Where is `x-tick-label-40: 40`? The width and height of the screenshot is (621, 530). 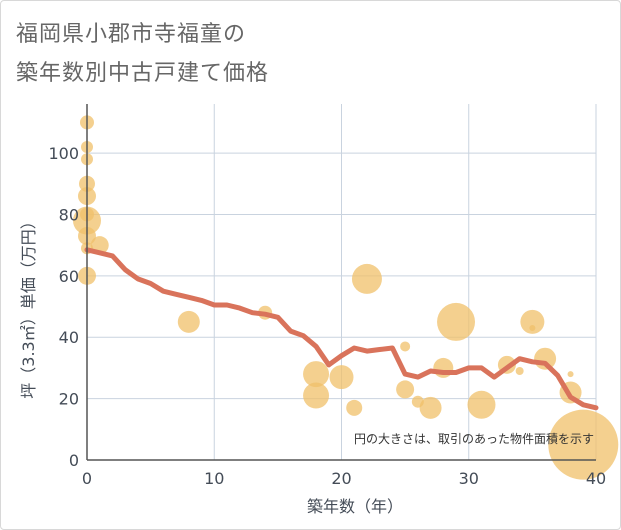
x-tick-label-40: 40 is located at coordinates (596, 478).